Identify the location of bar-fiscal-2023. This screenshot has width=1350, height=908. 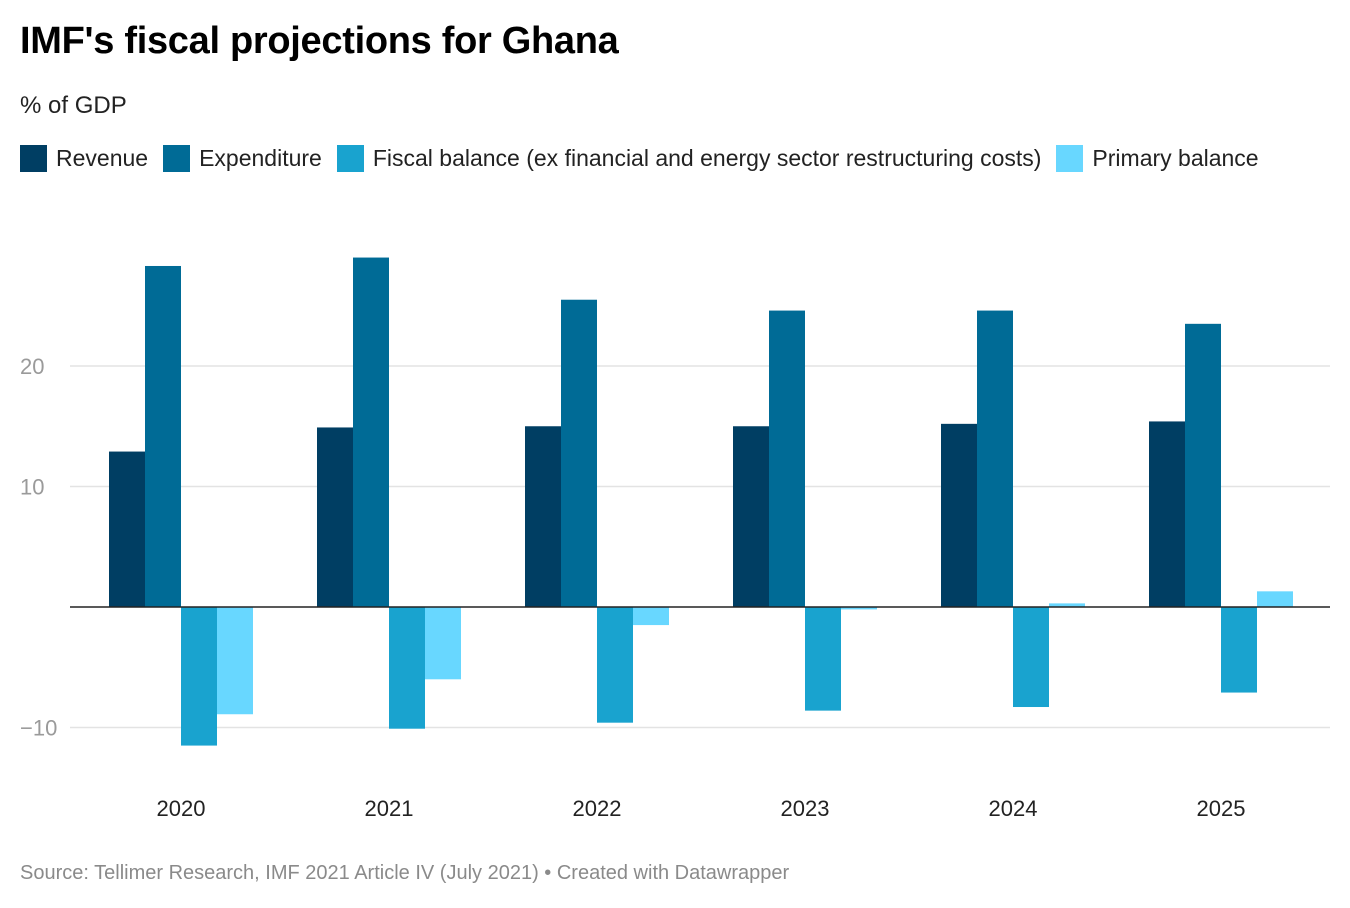
(823, 659).